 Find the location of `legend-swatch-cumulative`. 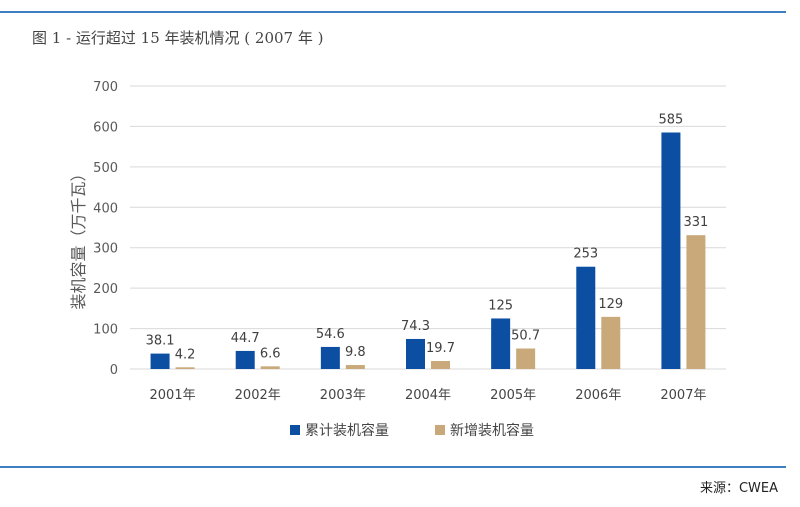

legend-swatch-cumulative is located at coordinates (295, 430).